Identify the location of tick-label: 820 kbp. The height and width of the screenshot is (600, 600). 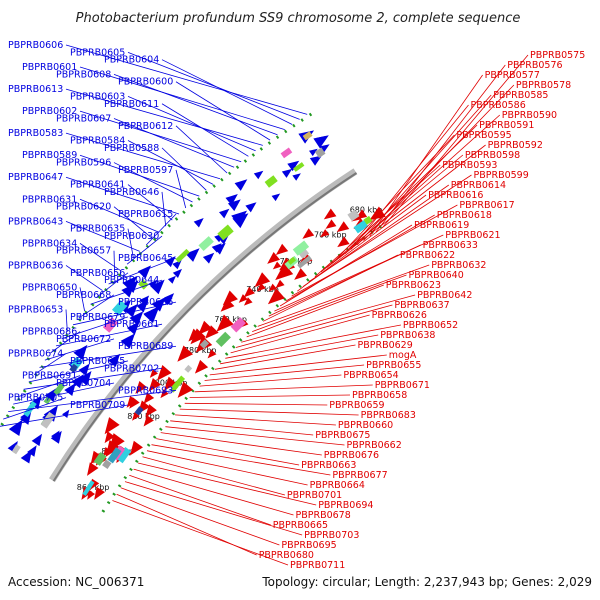
(143, 416).